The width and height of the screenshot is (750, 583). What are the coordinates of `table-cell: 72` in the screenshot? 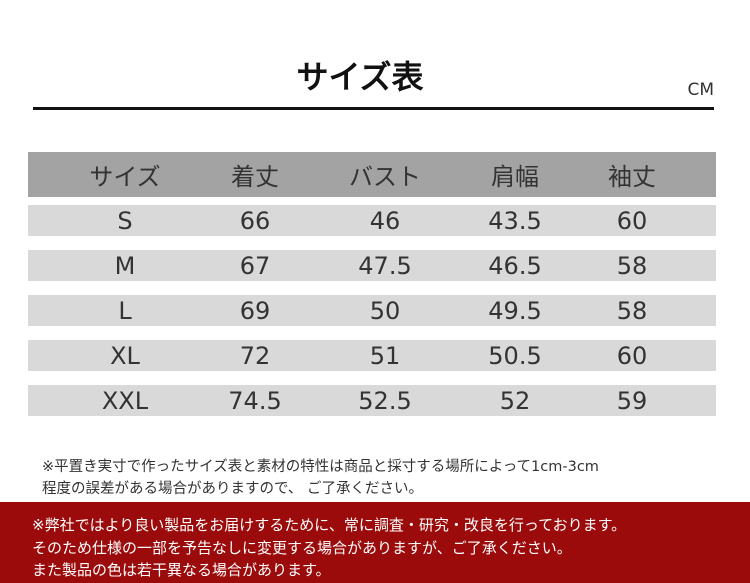 It's located at (255, 355).